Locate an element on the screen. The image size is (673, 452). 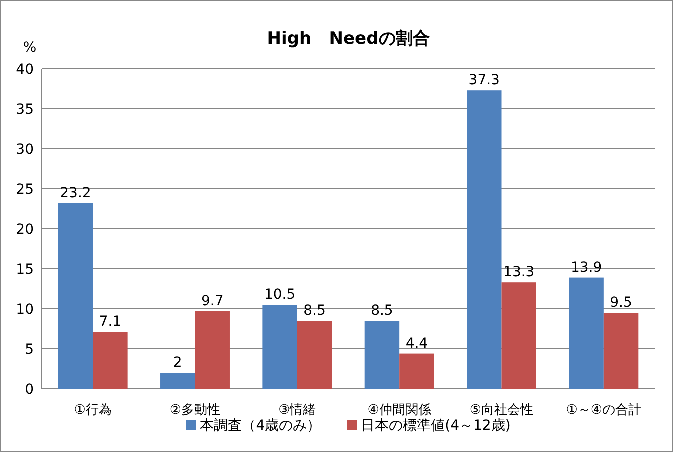
y-tick-label: 30 is located at coordinates (25, 150).